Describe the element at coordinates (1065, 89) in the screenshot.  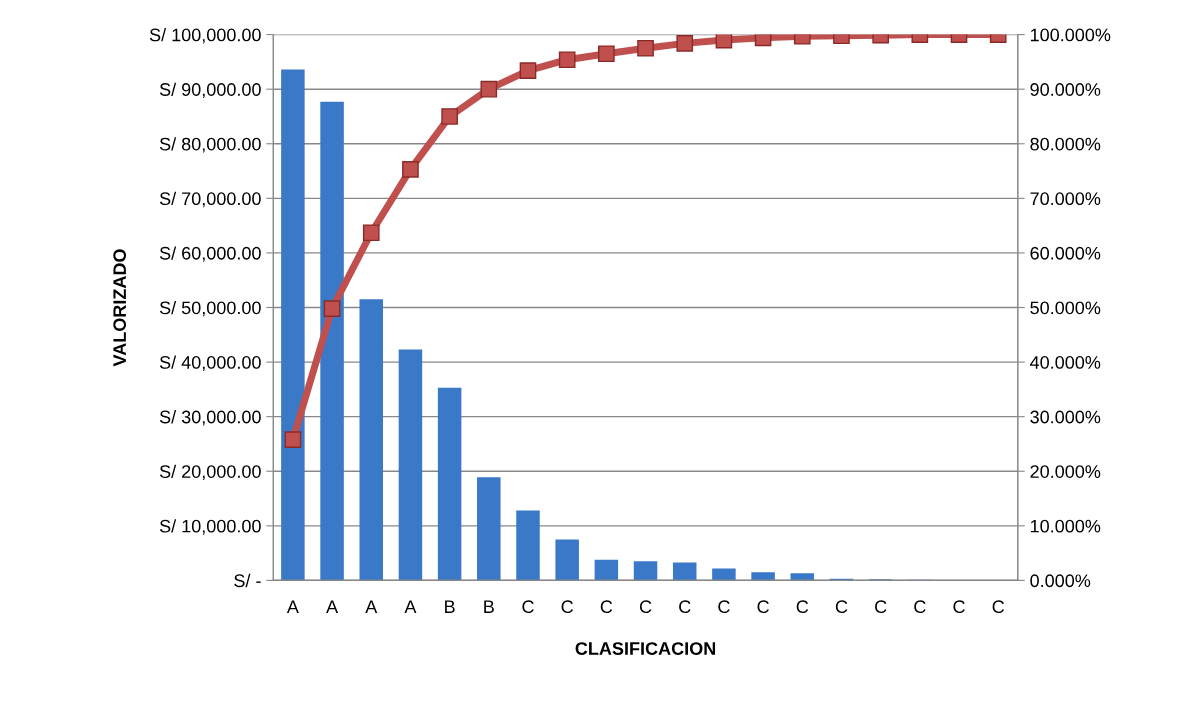
I see `y2-tick-label: 90.000%` at that location.